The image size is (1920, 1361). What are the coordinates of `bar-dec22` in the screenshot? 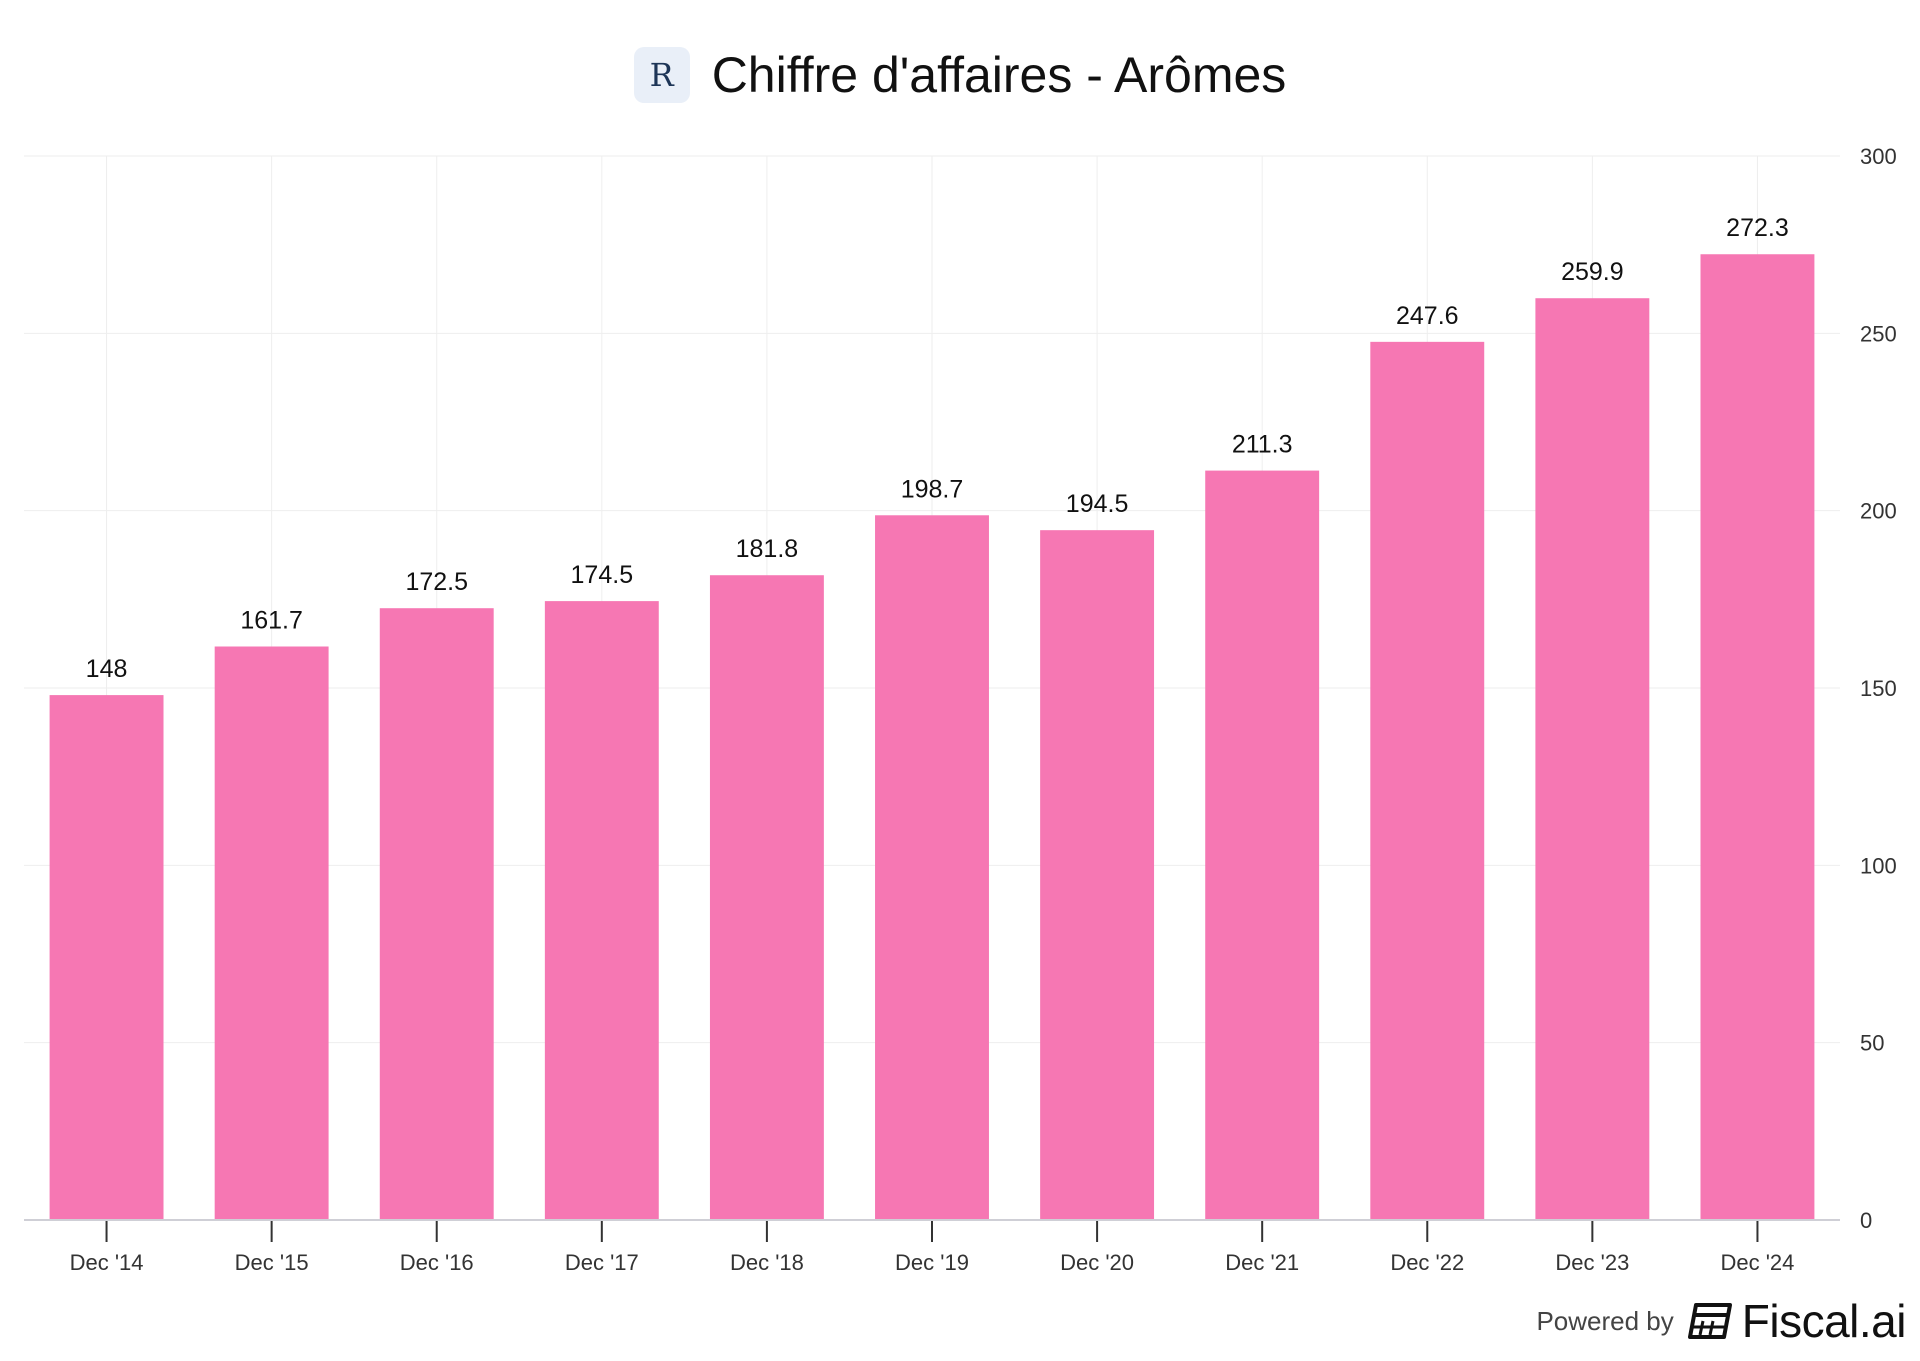 It's located at (1427, 780).